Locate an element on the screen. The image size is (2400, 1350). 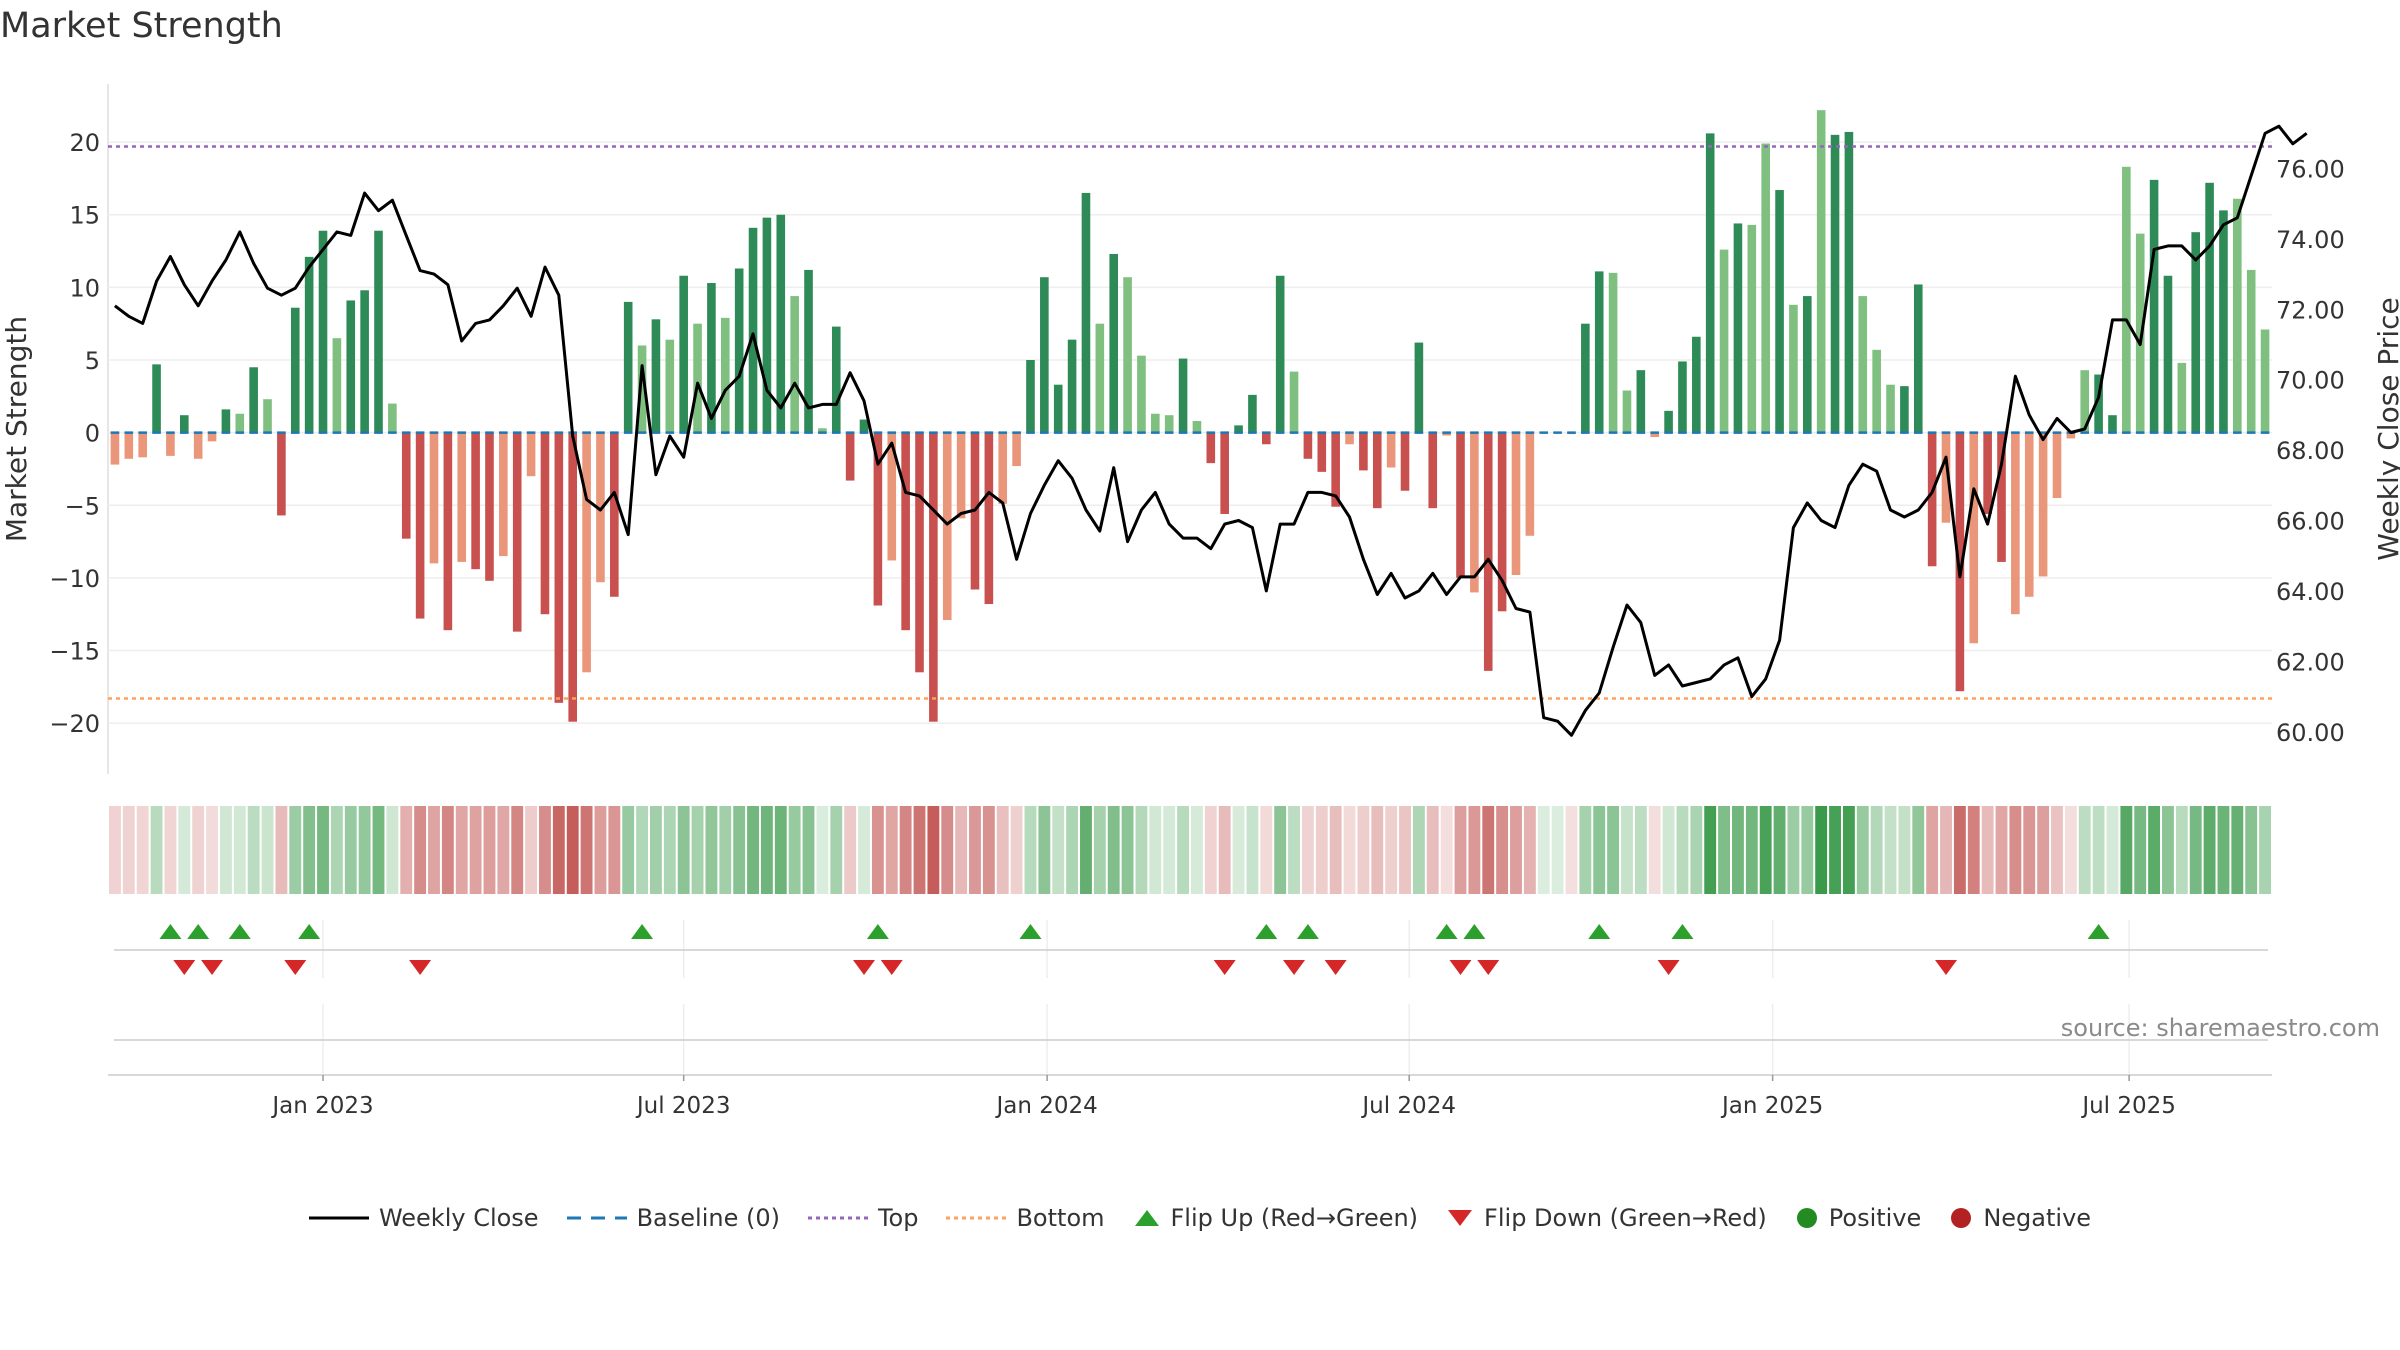
y-tick-label: −5 is located at coordinates (82, 506).